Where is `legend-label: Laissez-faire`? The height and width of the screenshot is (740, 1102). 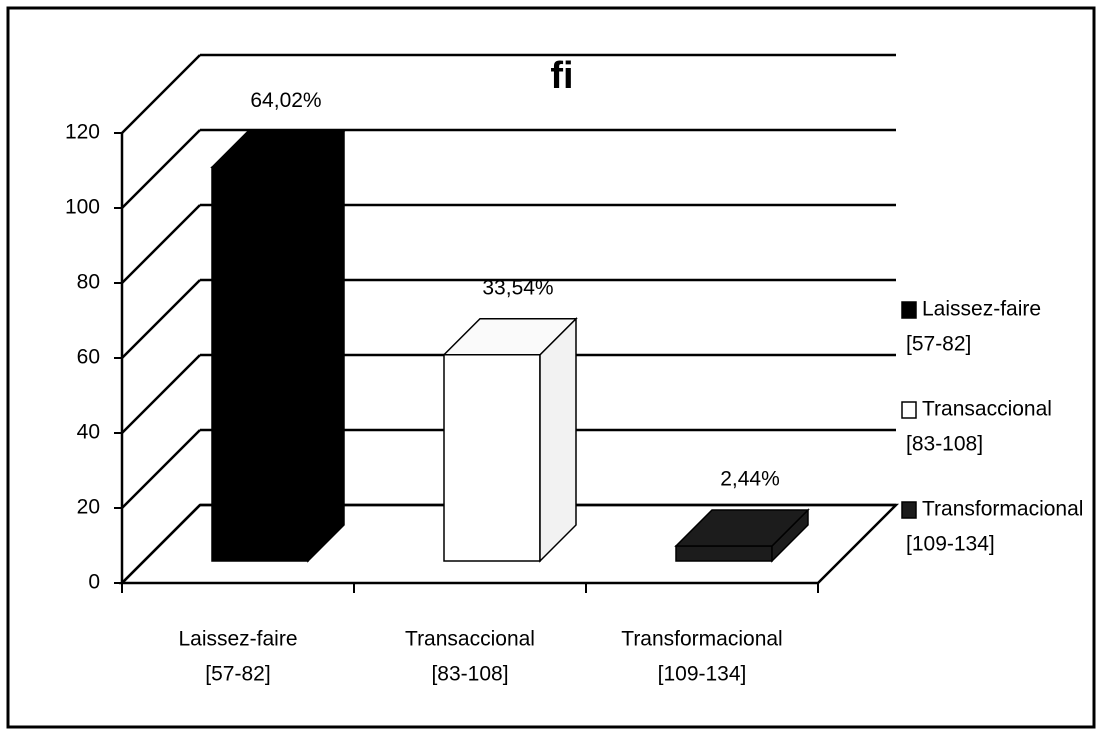
legend-label: Laissez-faire is located at coordinates (981, 309).